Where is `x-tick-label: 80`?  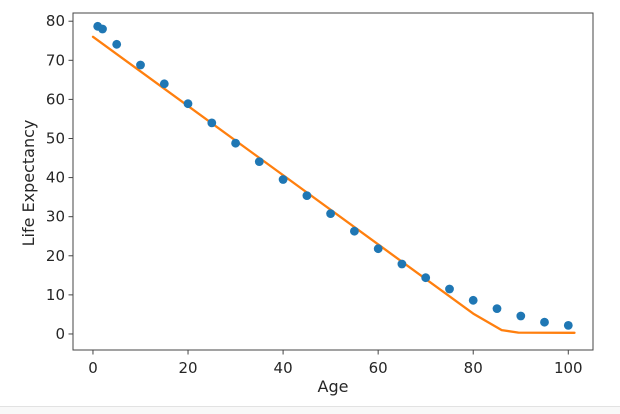 x-tick-label: 80 is located at coordinates (473, 368).